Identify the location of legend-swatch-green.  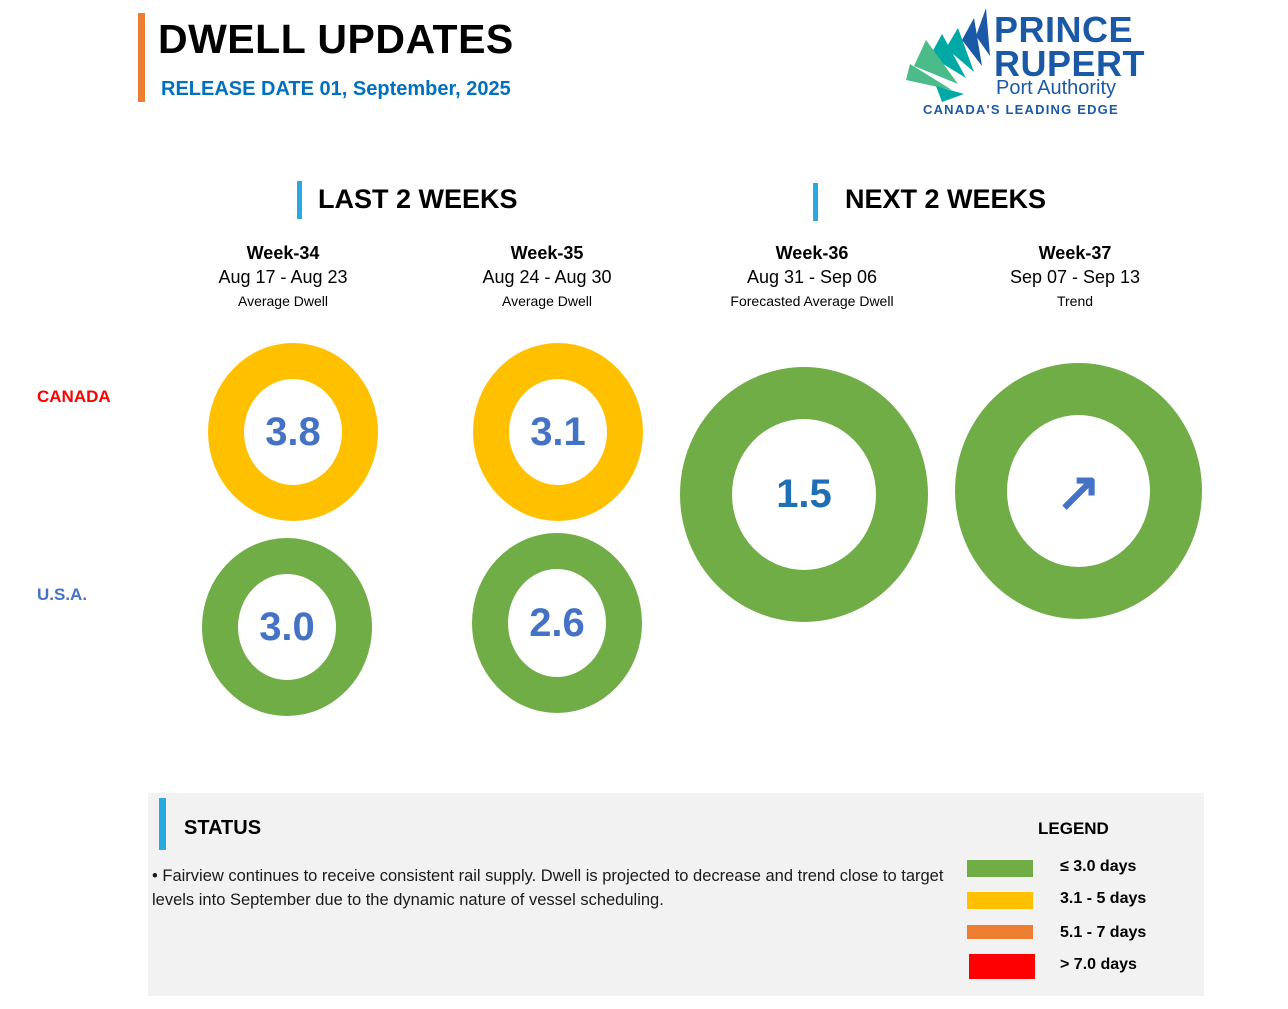
(1000, 868).